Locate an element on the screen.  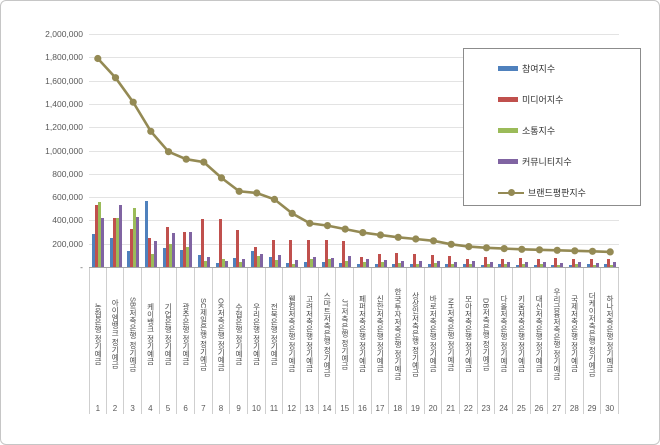
x-category-cell: 페퍼저축은행 정기예금 16 is located at coordinates (363, 341).